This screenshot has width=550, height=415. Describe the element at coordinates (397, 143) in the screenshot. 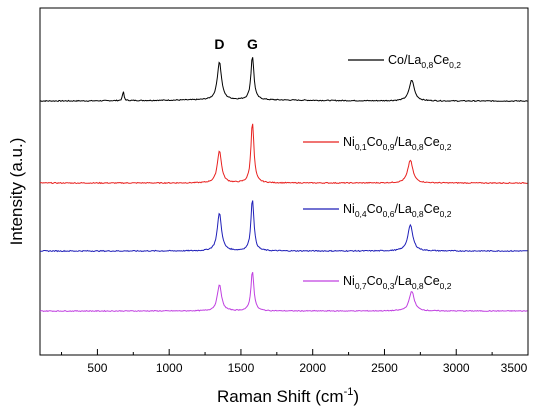

I see `legend-label: Ni0,1Co0,9/La0,8Ce0,2` at that location.